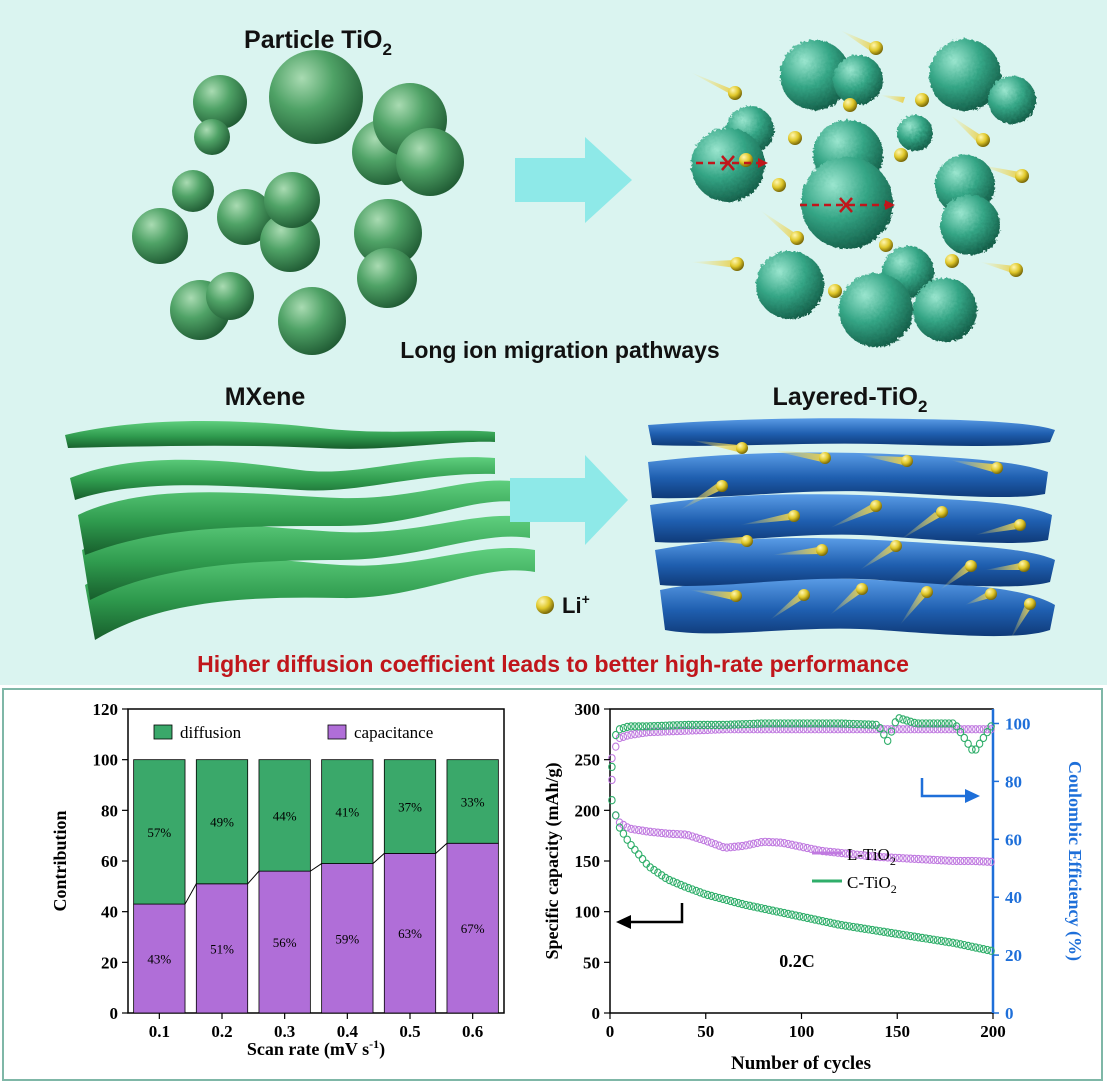 The width and height of the screenshot is (1107, 1085). What do you see at coordinates (298, 202) in the screenshot?
I see `particle-spheres` at bounding box center [298, 202].